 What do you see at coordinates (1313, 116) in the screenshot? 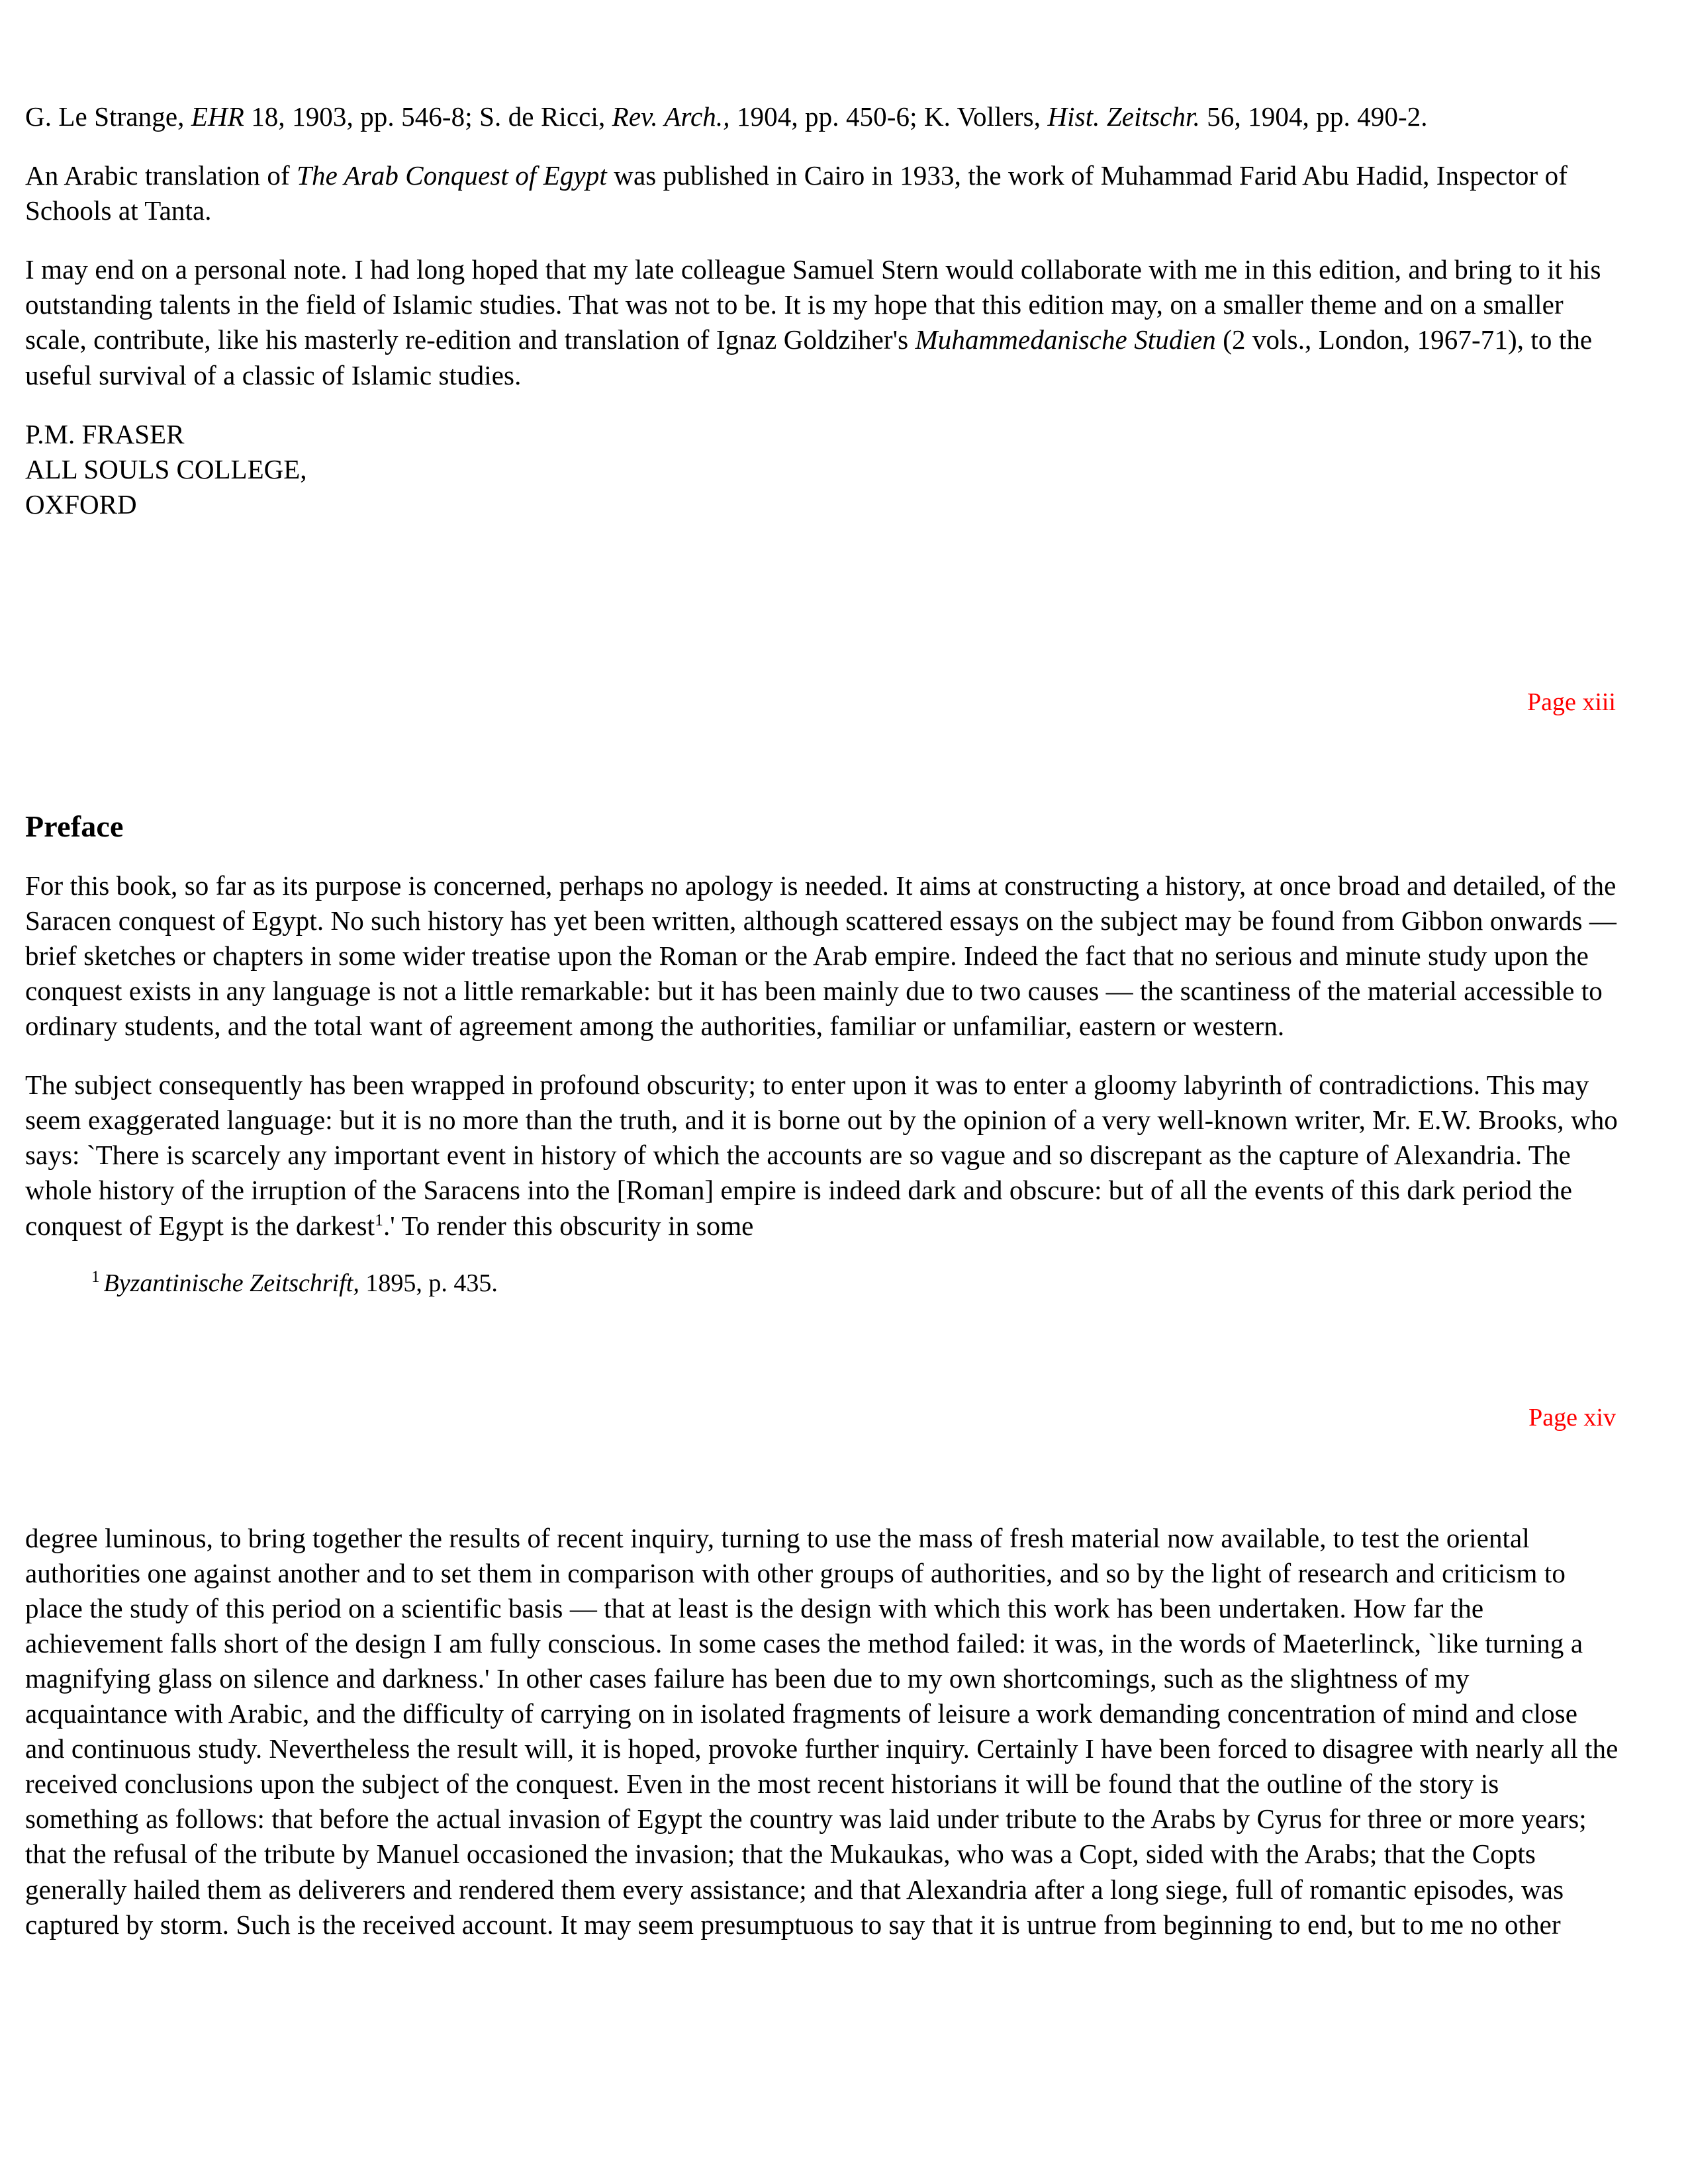
I see `citation-suffix: 56, 1904, pp. 490-2.` at bounding box center [1313, 116].